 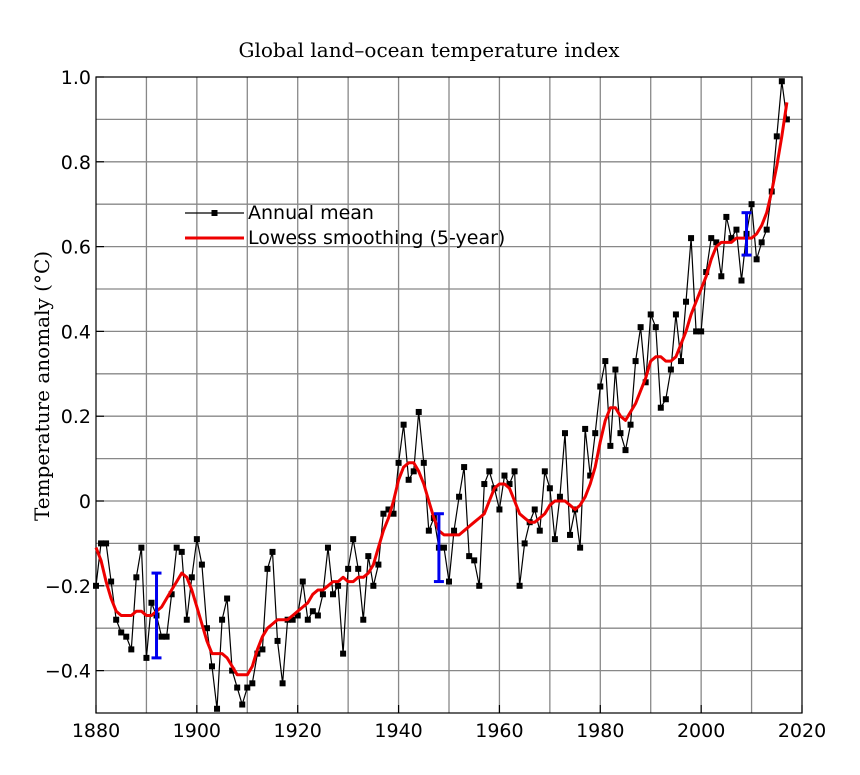 I want to click on y-tick-label: 1.0, so click(x=76, y=78).